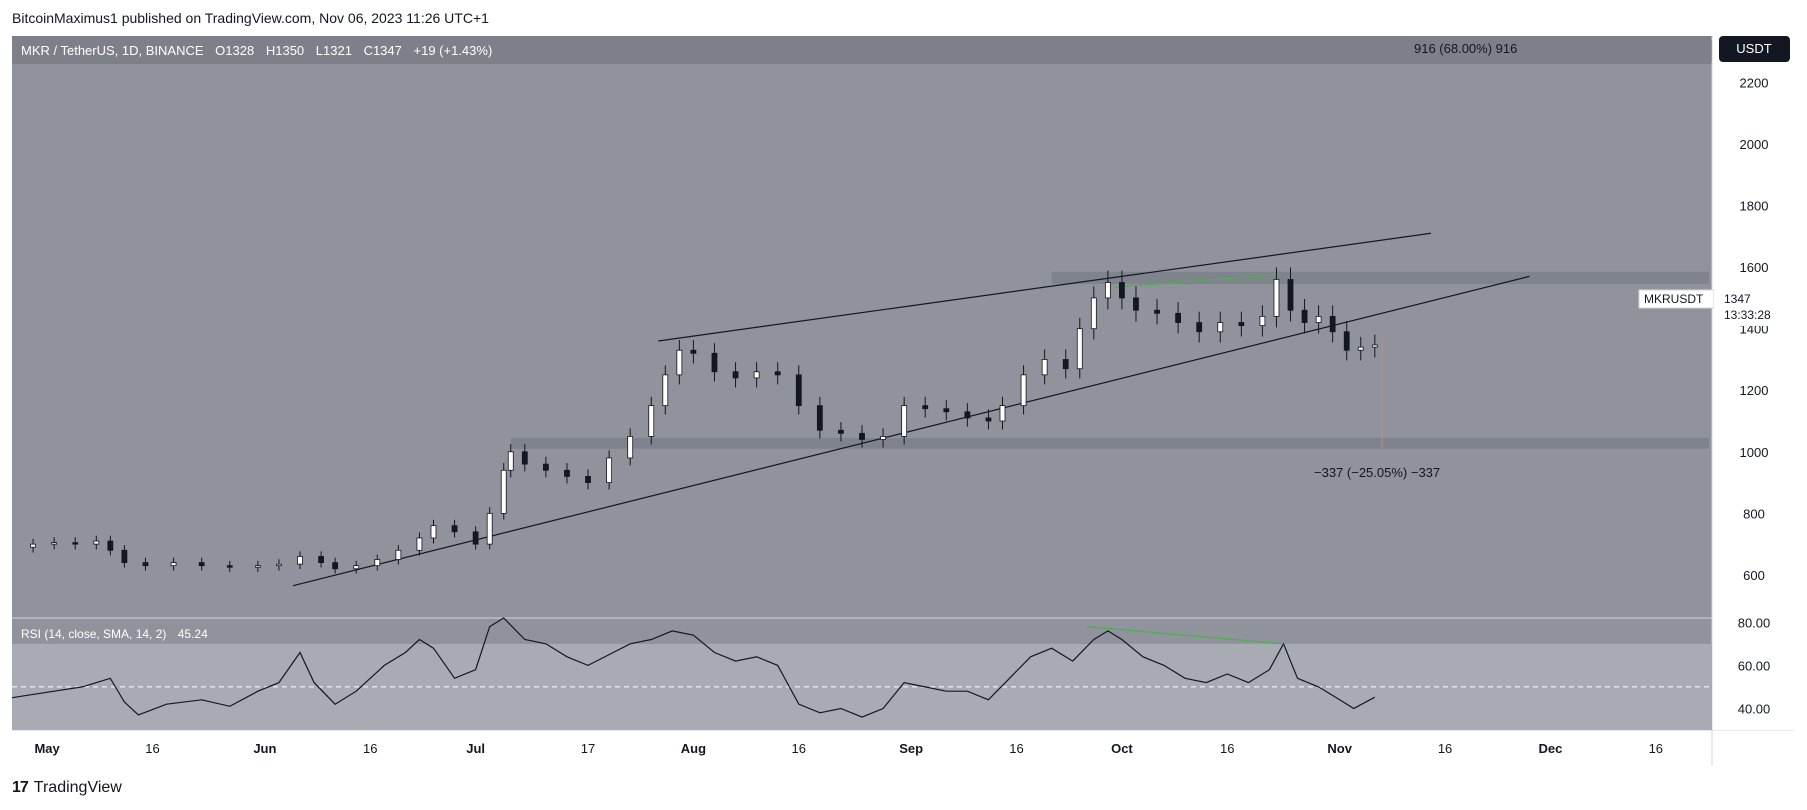 The width and height of the screenshot is (1807, 810). What do you see at coordinates (588, 748) in the screenshot?
I see `time-tick-label: 17` at bounding box center [588, 748].